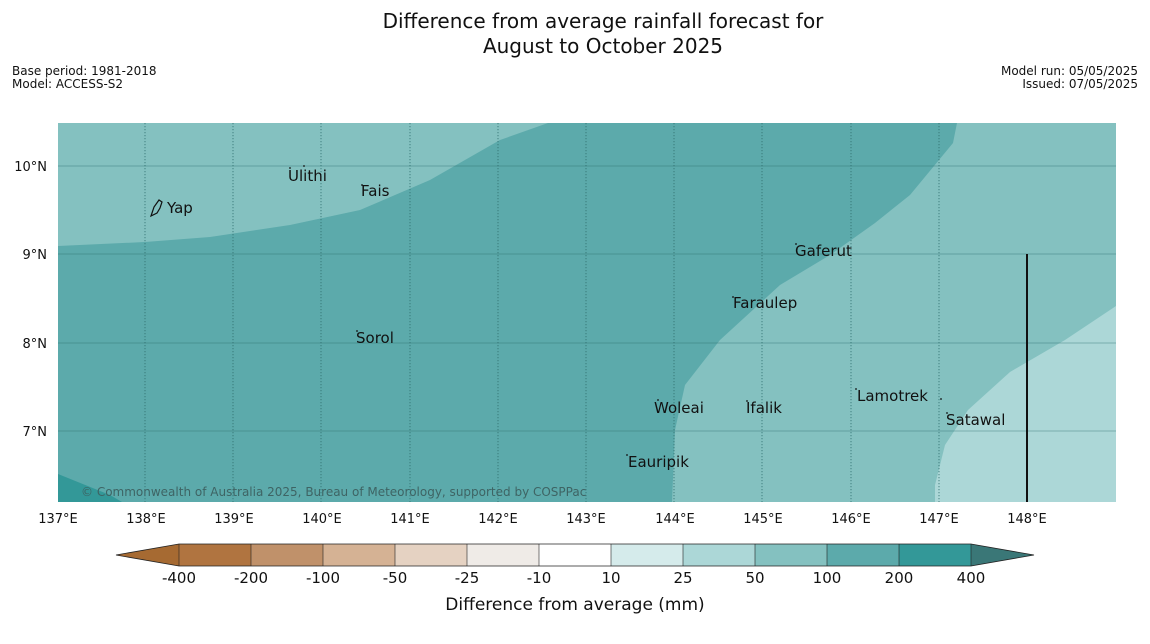  Describe the element at coordinates (1027, 519) in the screenshot. I see `x-tick-148e: 148°E` at that location.